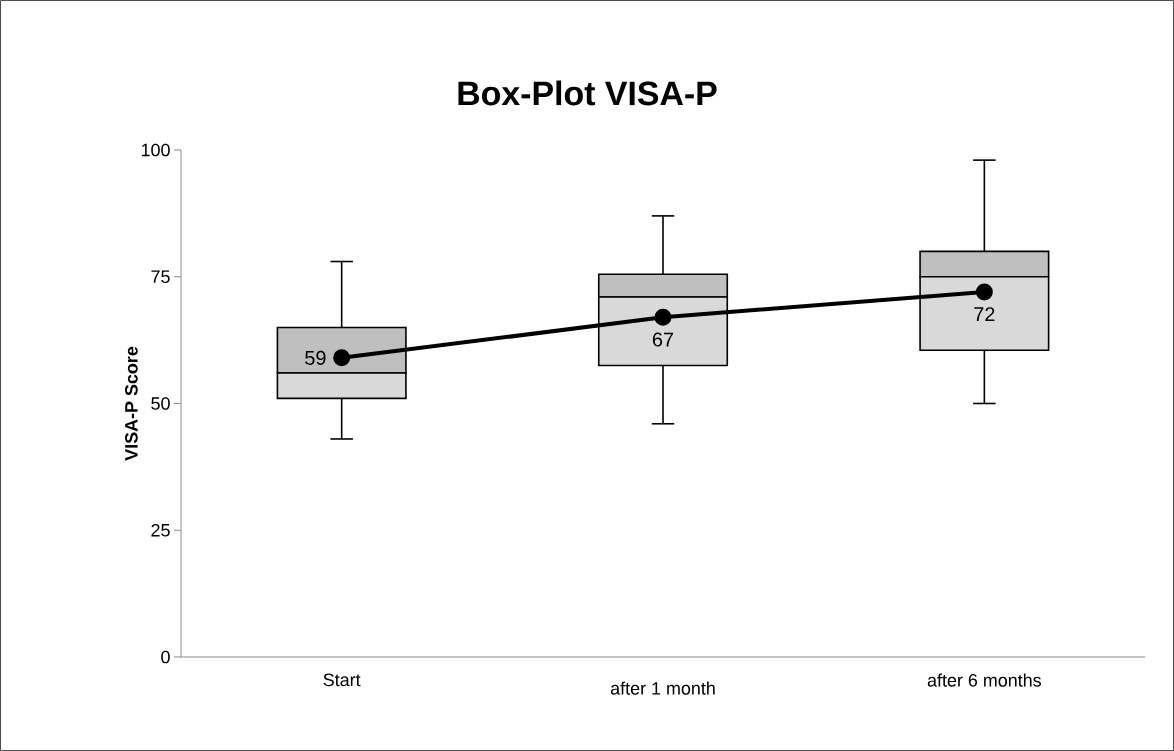 The height and width of the screenshot is (751, 1174). What do you see at coordinates (160, 530) in the screenshot?
I see `y-tick-label: 25` at bounding box center [160, 530].